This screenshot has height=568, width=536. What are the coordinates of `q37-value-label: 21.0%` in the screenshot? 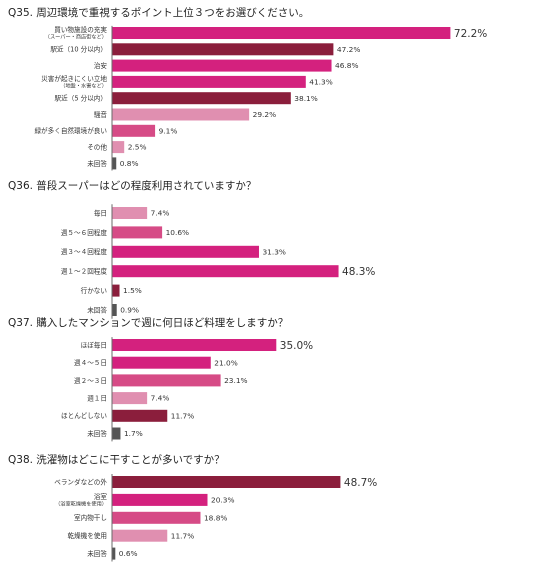 It's located at (225, 362).